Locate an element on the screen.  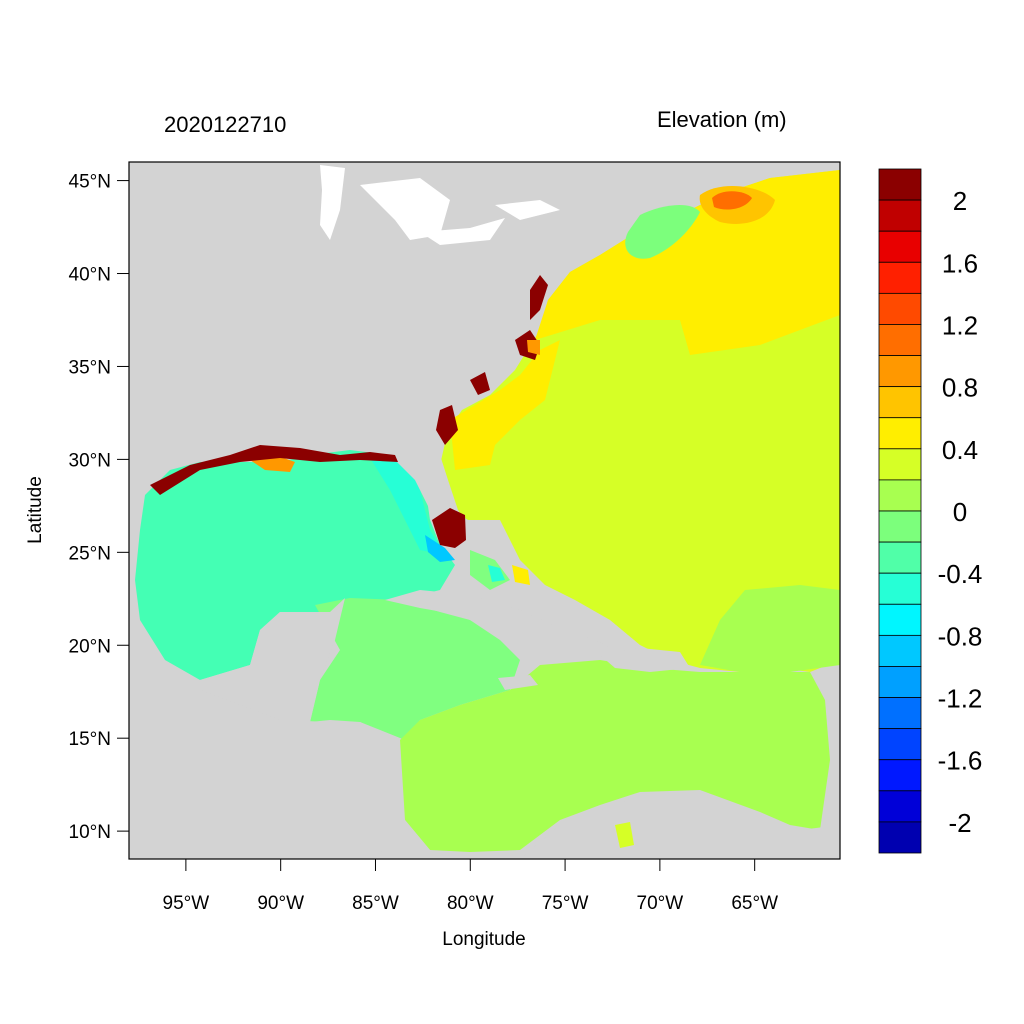
gulf-of-maine-green is located at coordinates (662, 231).